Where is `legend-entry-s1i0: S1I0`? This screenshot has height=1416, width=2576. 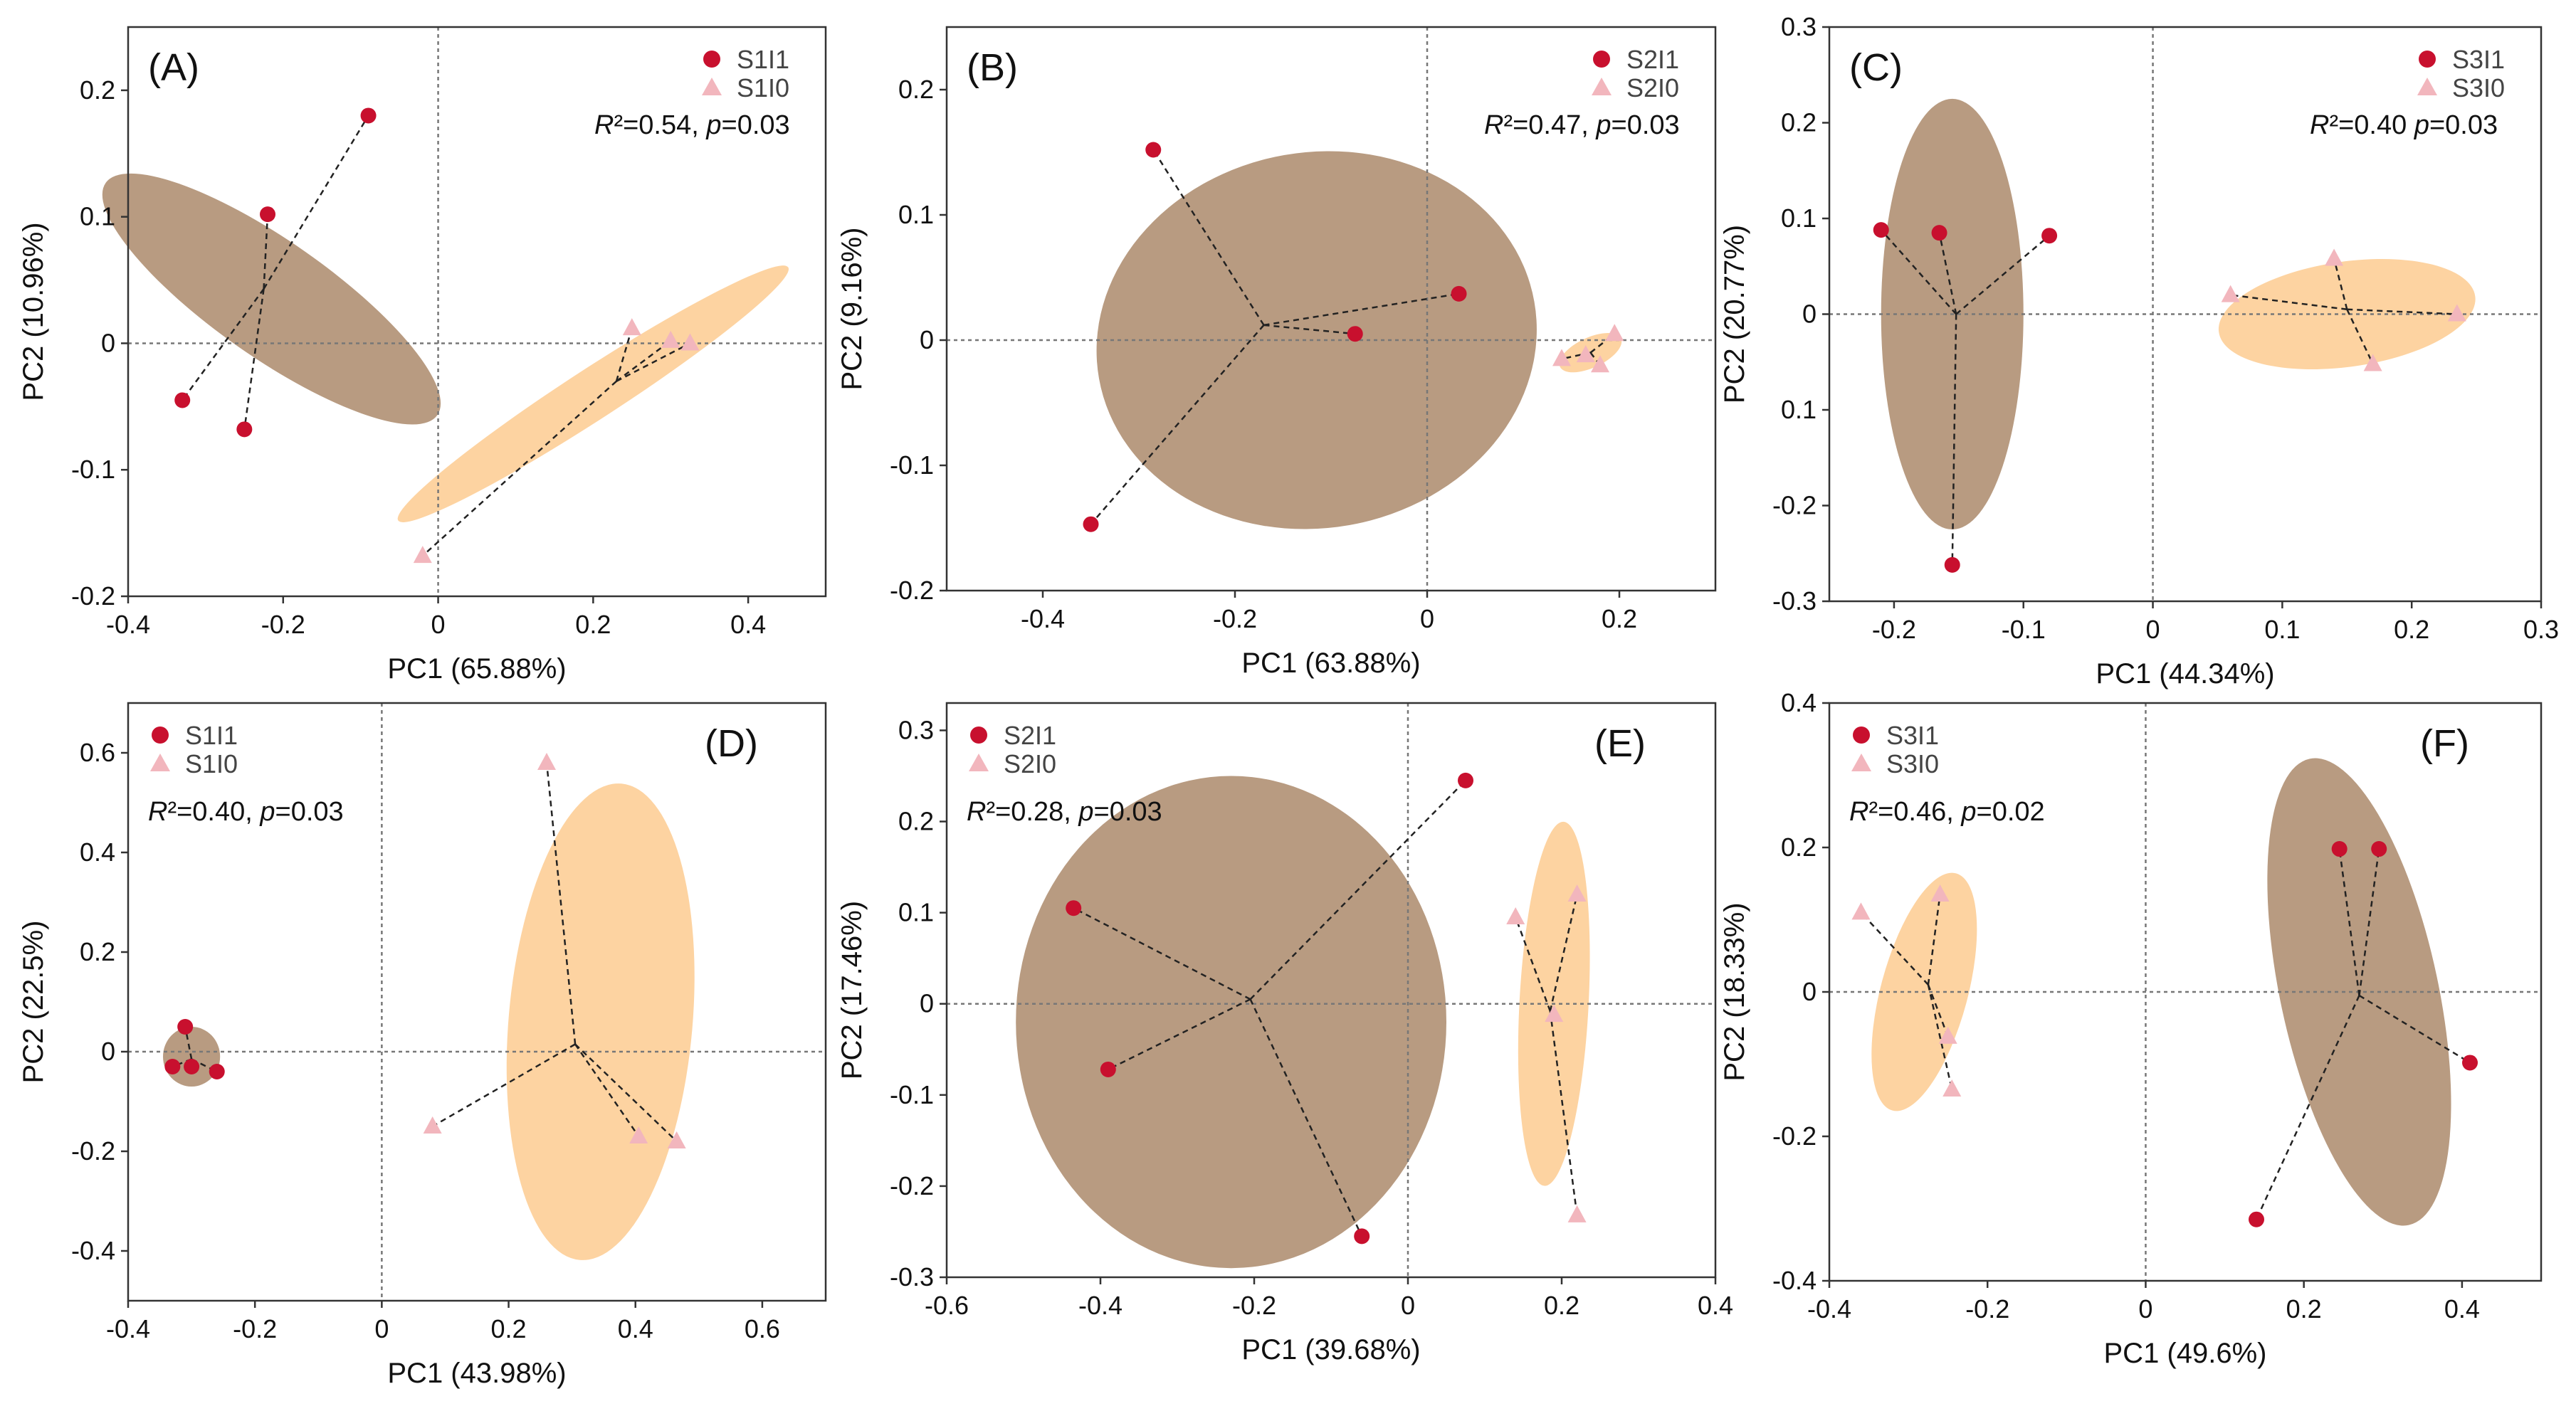
legend-entry-s1i0: S1I0 is located at coordinates (212, 763).